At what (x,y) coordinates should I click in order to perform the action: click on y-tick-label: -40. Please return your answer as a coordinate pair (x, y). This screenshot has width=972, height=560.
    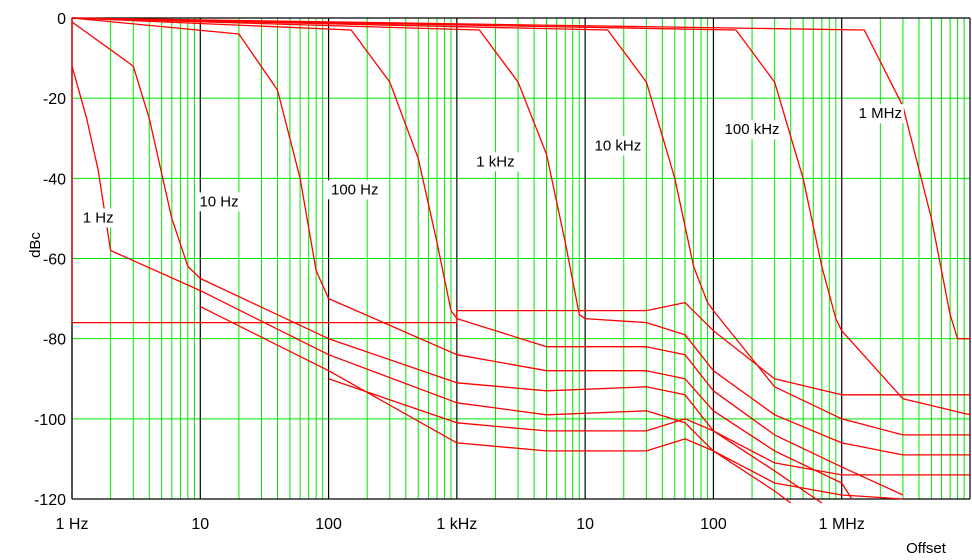
    Looking at the image, I should click on (54, 179).